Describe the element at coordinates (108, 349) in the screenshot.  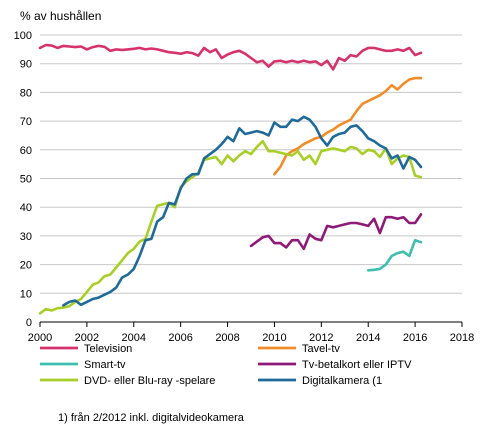
I see `legend-label: Television` at that location.